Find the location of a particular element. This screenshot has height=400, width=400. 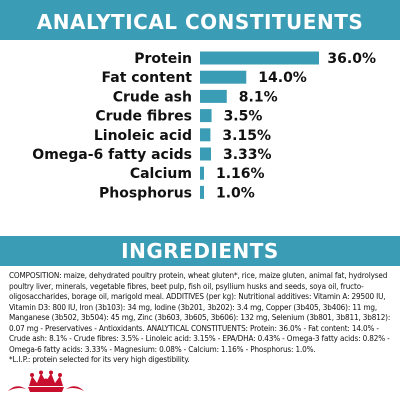

value-label: 3.15% is located at coordinates (246, 136).